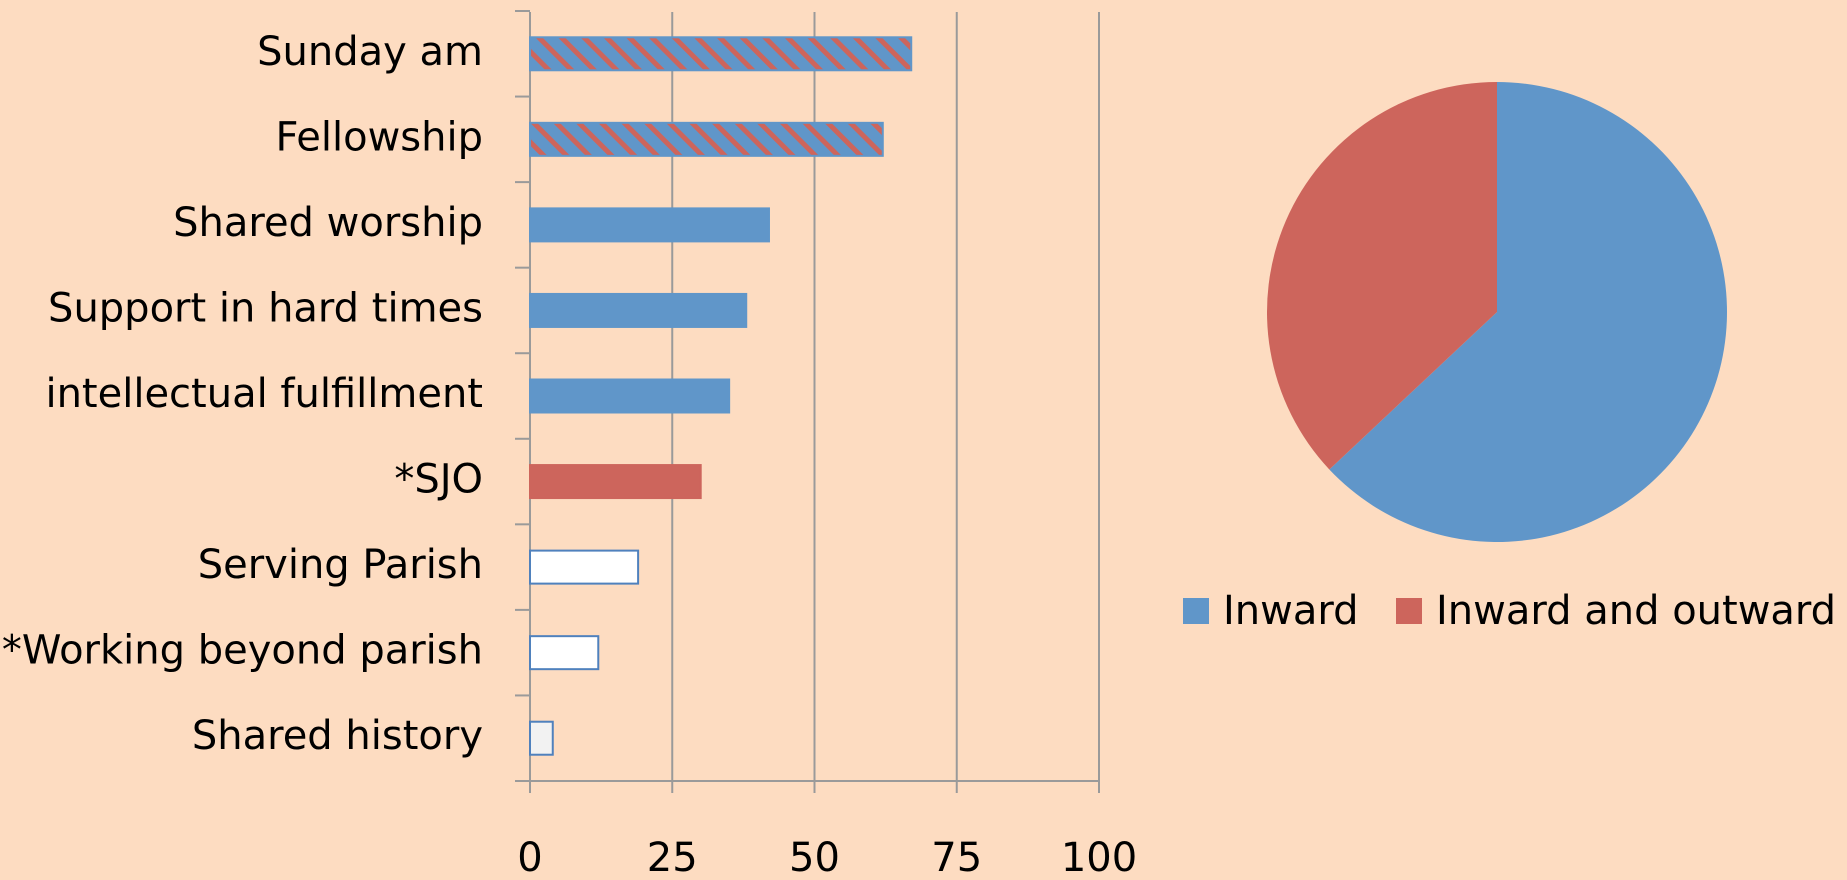 The height and width of the screenshot is (880, 1847). What do you see at coordinates (672, 857) in the screenshot?
I see `x-tick-label: 25` at bounding box center [672, 857].